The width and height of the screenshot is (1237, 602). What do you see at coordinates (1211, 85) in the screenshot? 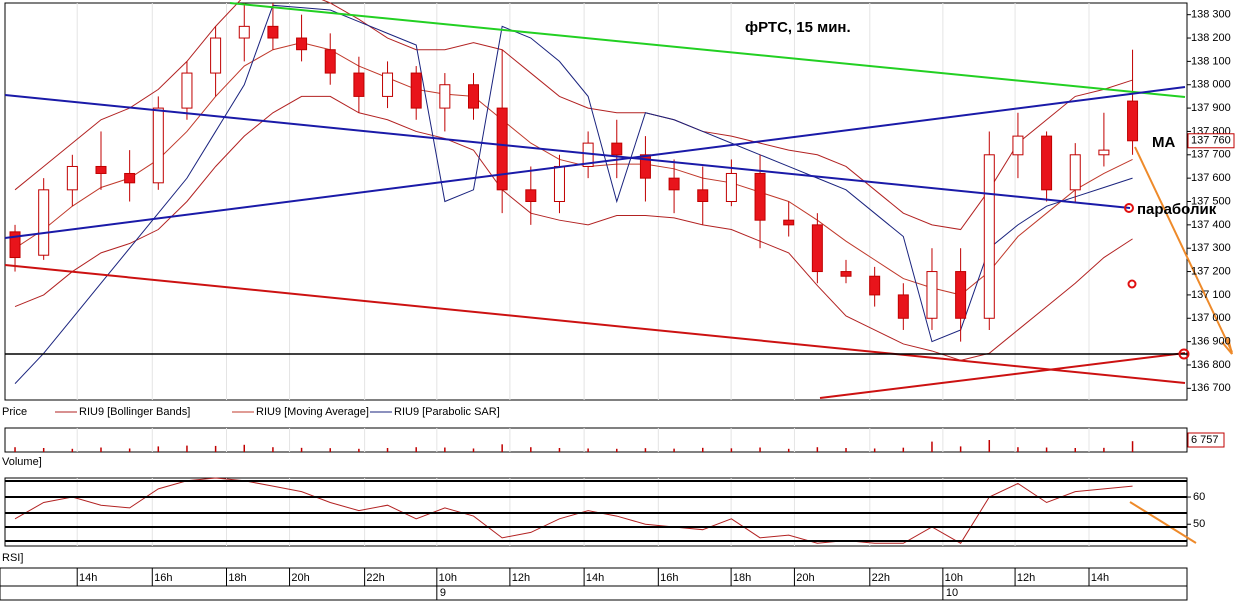
I see `y-tick-label: 138 000` at bounding box center [1211, 85].